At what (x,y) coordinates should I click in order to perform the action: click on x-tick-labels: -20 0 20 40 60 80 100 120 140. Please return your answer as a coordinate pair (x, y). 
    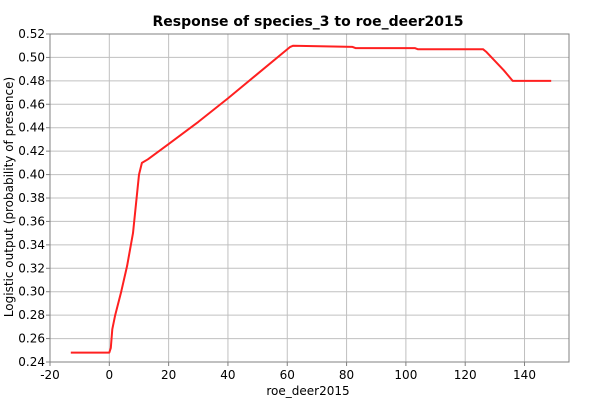
    Looking at the image, I should click on (288, 375).